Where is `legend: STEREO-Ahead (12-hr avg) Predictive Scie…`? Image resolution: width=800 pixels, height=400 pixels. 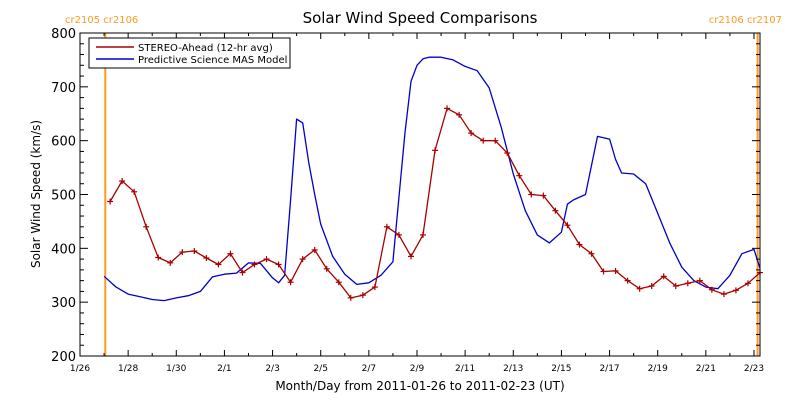
legend: STEREO-Ahead (12-hr avg) Predictive Scie… is located at coordinates (189, 53).